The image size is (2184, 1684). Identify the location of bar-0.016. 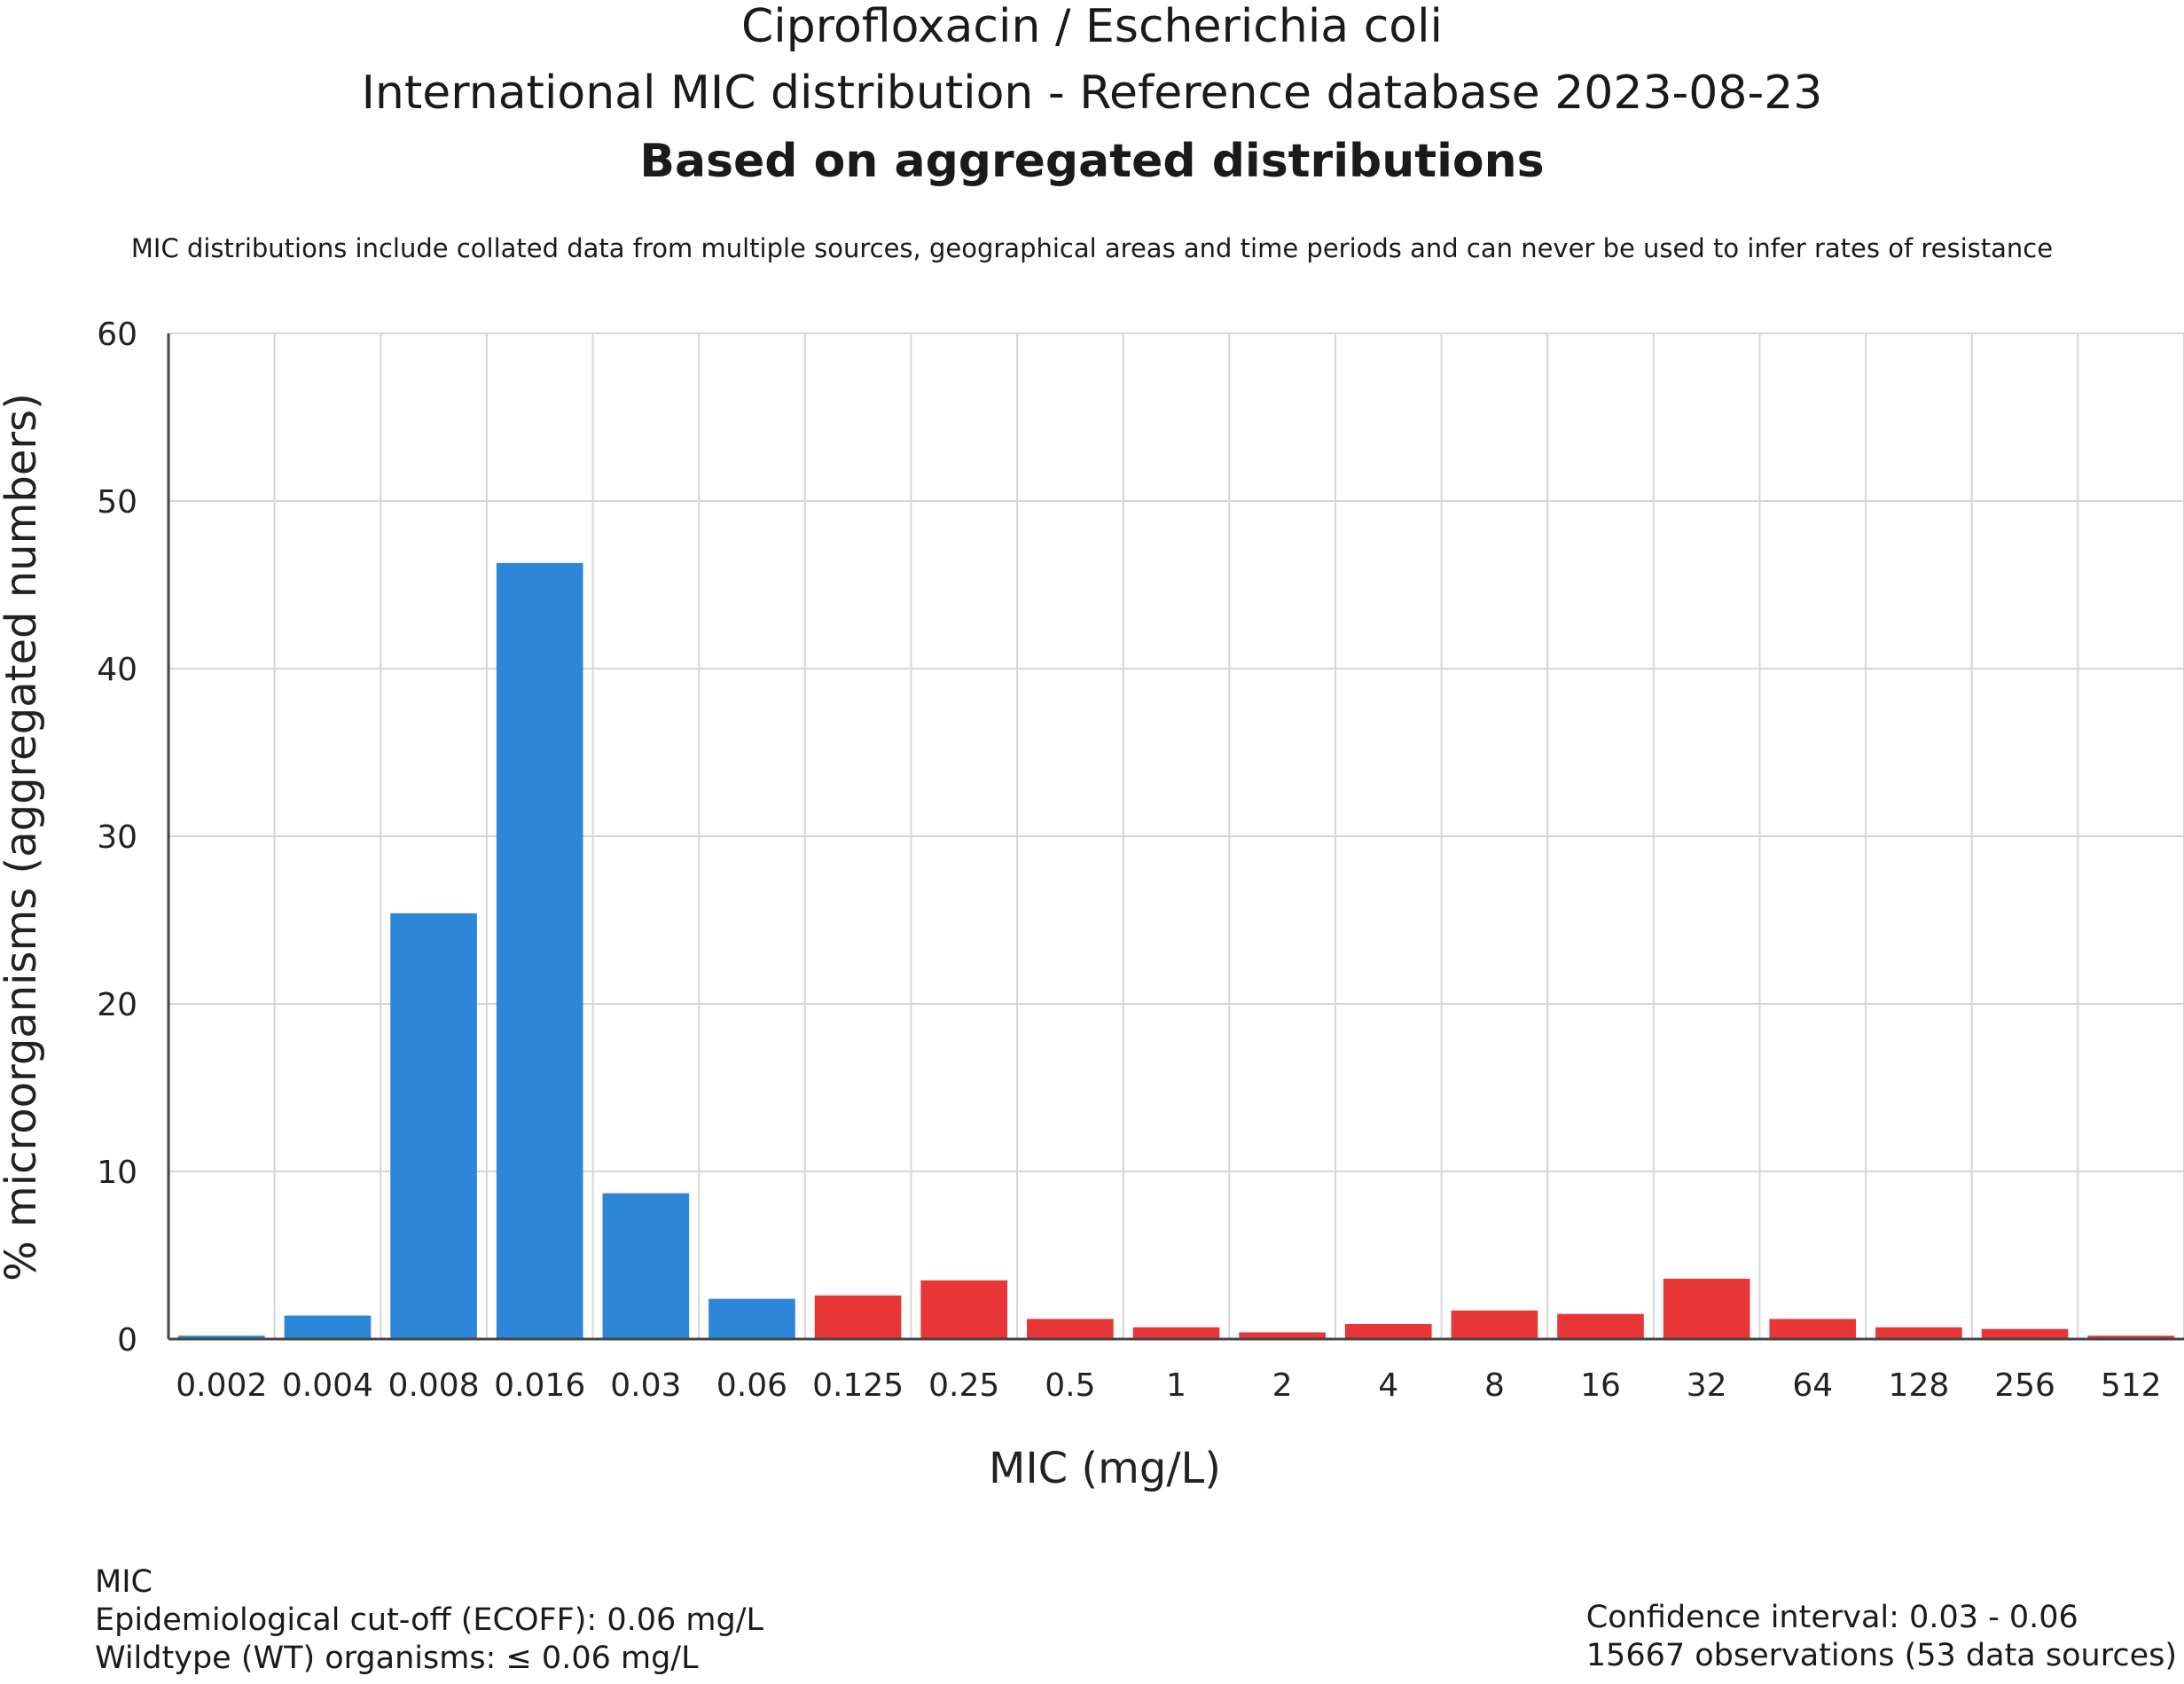
(539, 950).